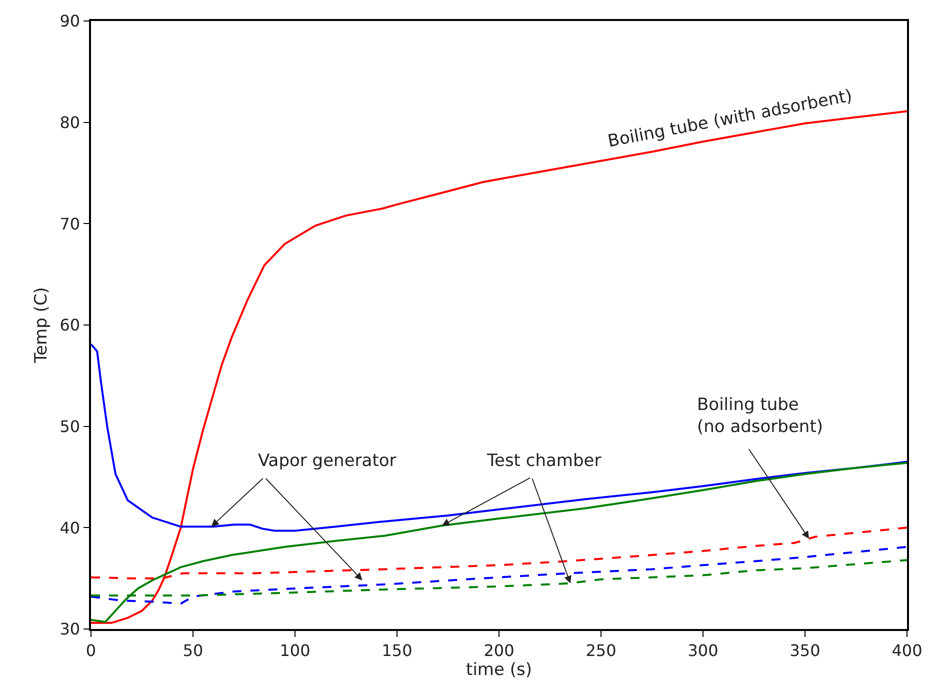 This screenshot has height=698, width=934. Describe the element at coordinates (907, 650) in the screenshot. I see `x-tick-label: 400` at that location.